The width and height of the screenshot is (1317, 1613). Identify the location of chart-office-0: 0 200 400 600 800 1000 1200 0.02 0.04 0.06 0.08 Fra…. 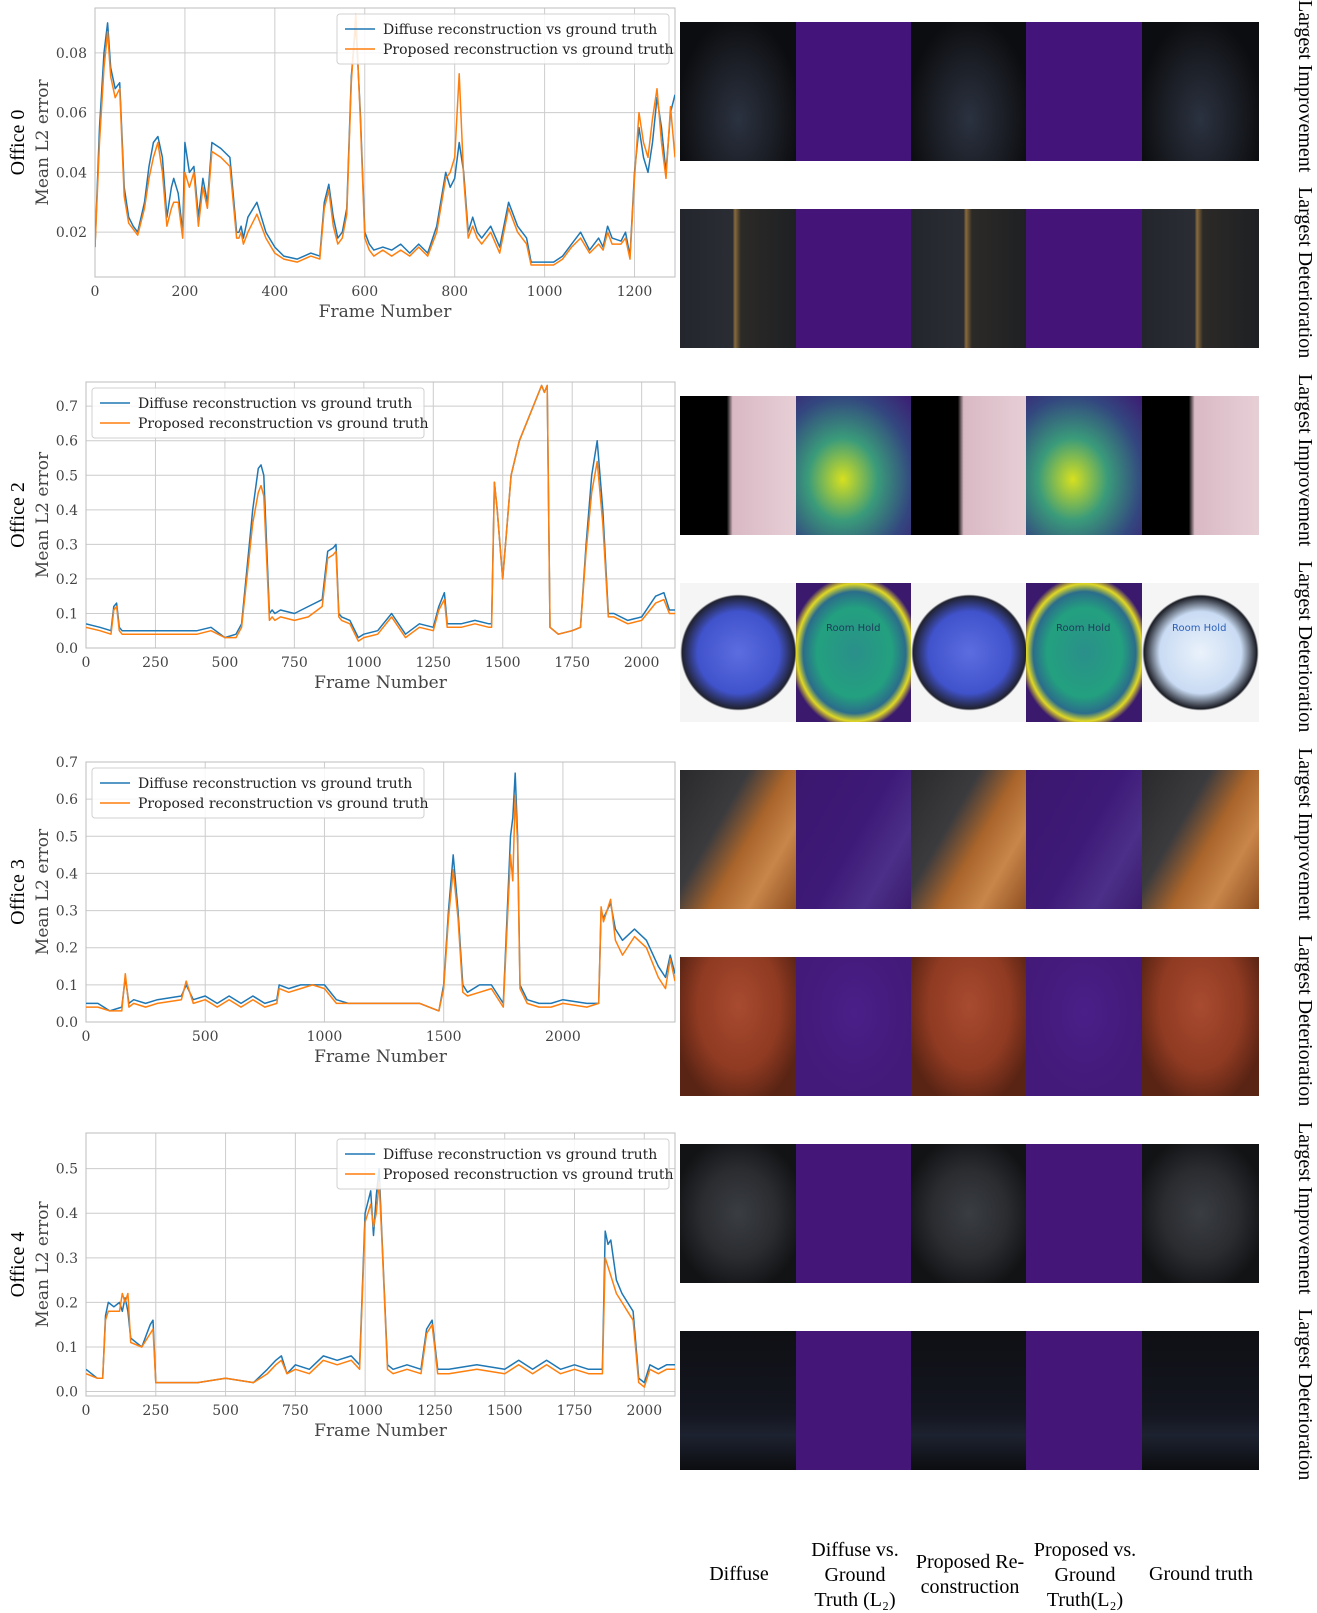
(350, 162).